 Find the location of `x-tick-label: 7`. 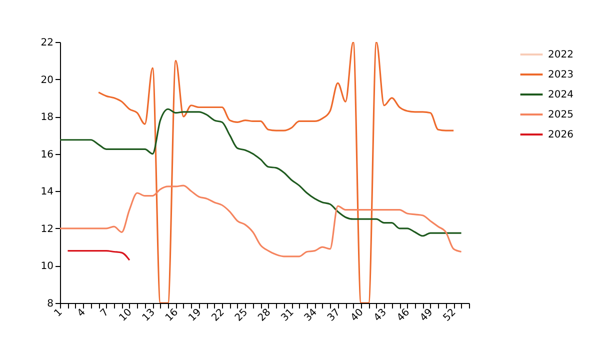

x-tick-label: 7 is located at coordinates (105, 313).